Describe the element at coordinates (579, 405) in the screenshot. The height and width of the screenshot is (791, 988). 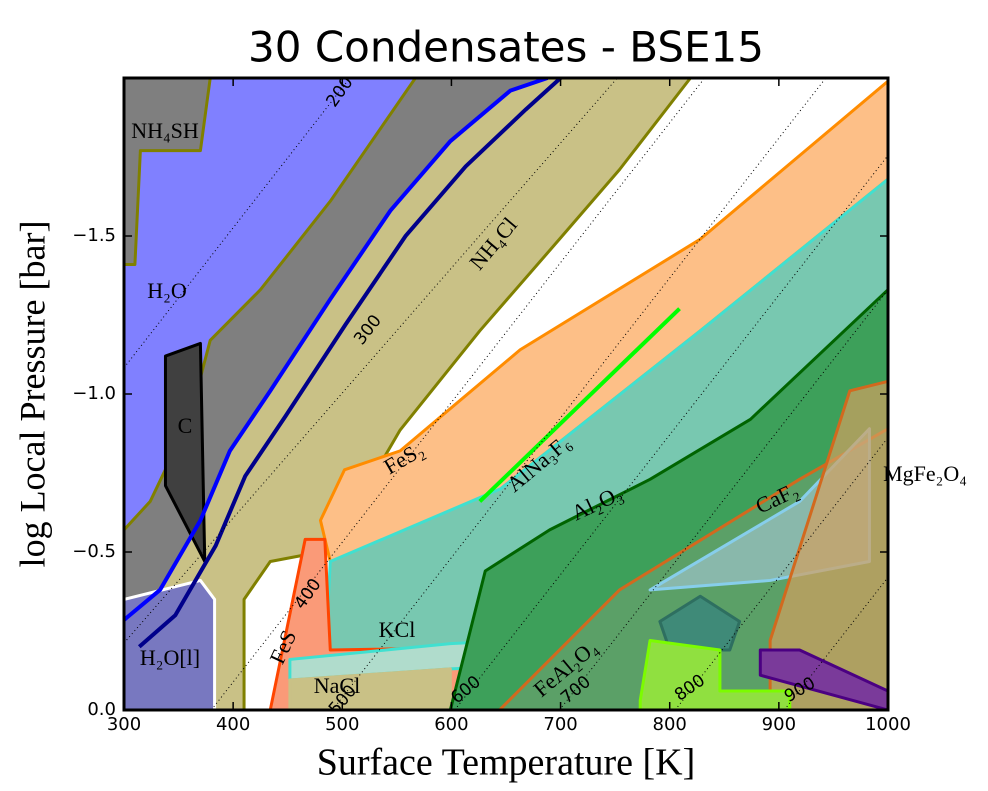
I see `boundary-line` at that location.